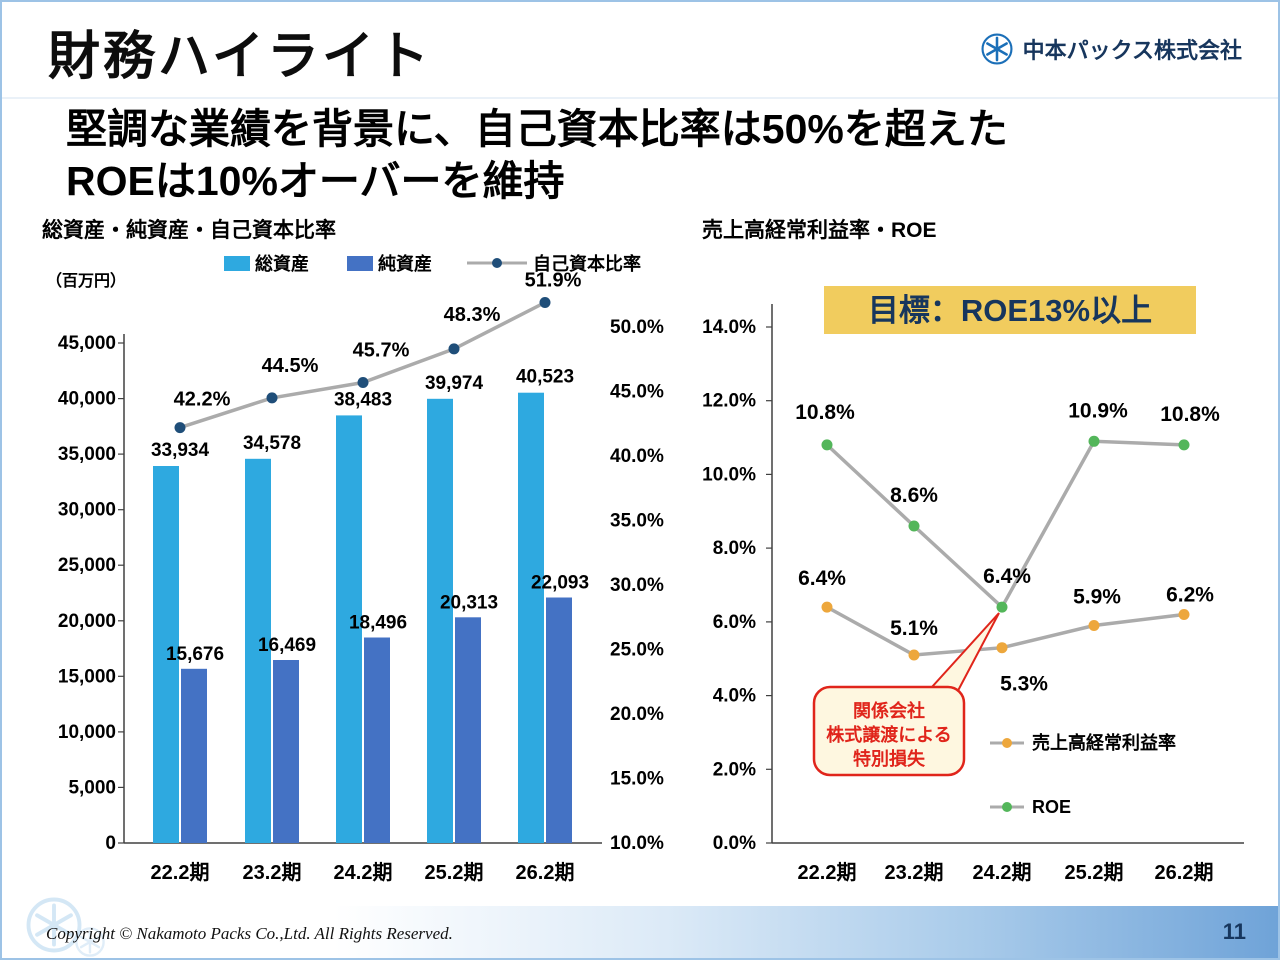  I want to click on legend-label: 自己資本比率, so click(587, 263).